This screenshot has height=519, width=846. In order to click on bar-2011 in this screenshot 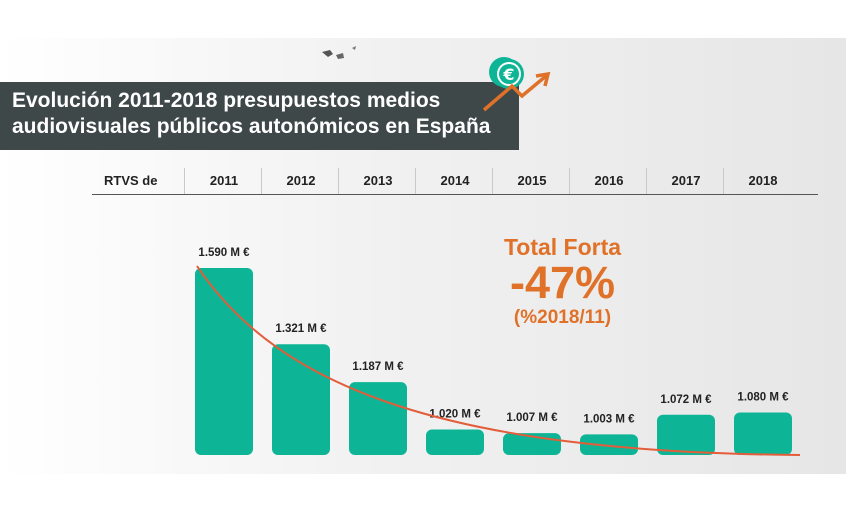, I will do `click(224, 361)`.